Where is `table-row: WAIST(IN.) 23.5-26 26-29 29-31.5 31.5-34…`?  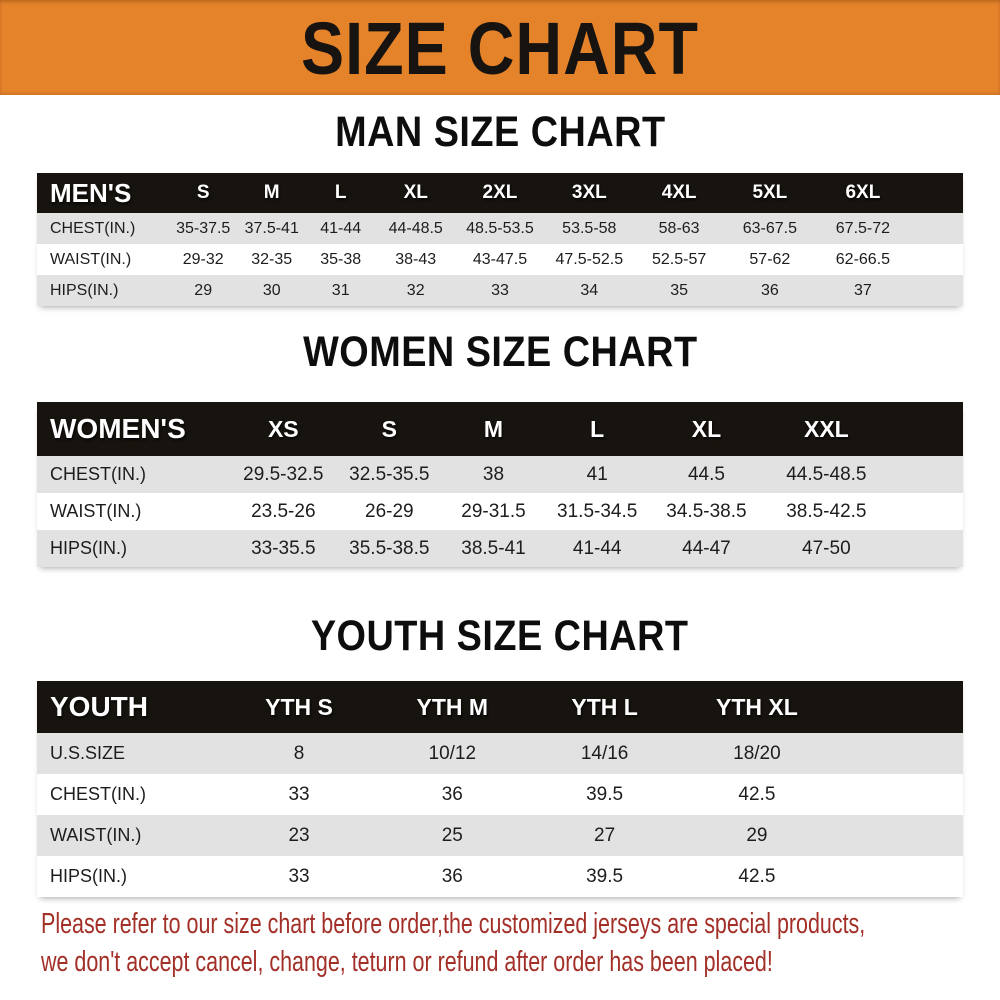
table-row: WAIST(IN.) 23.5-26 26-29 29-31.5 31.5-34… is located at coordinates (500, 511).